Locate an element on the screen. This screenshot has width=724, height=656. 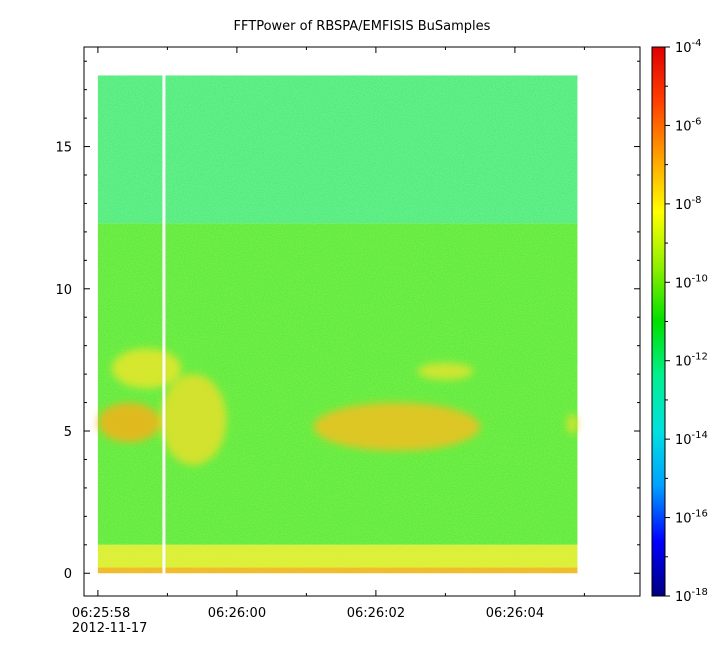
colorbar-tick-label: 10⁻⁶ is located at coordinates (688, 125).